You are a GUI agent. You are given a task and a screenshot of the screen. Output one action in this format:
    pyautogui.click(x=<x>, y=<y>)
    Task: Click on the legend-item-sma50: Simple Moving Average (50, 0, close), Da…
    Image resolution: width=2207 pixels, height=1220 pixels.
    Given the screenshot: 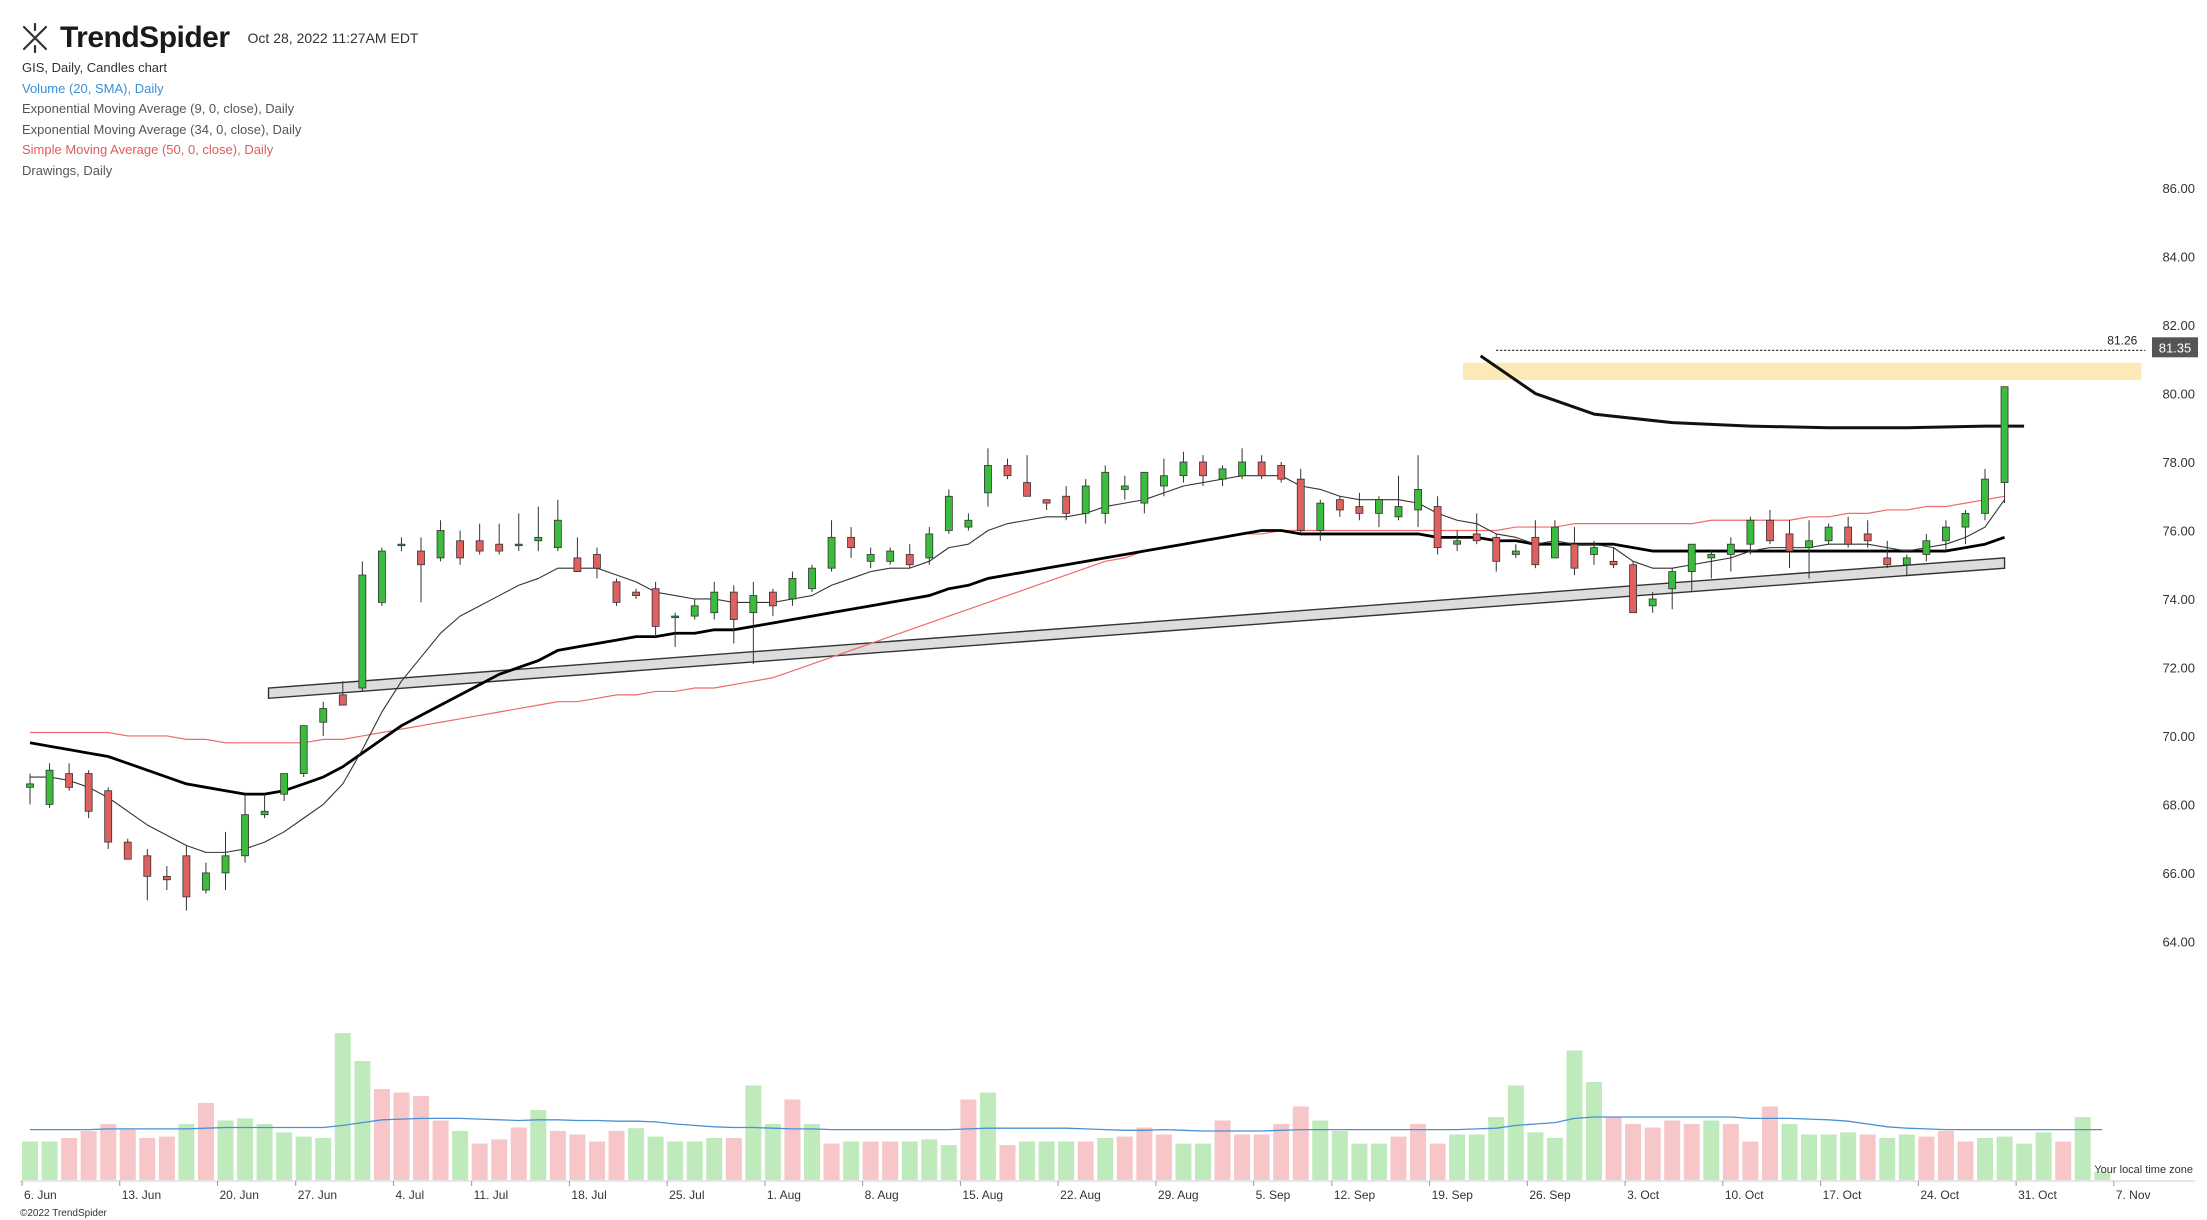 What is the action you would take?
    pyautogui.click(x=148, y=149)
    